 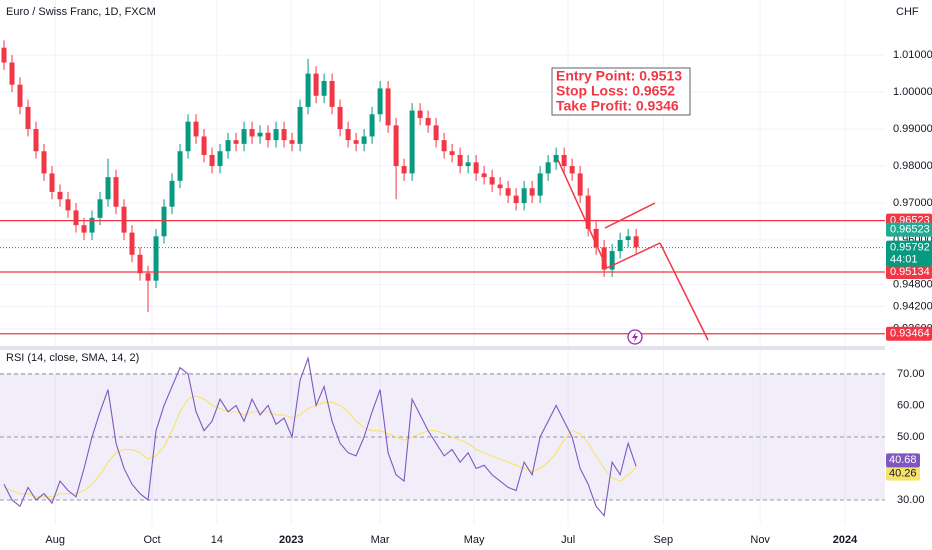 What do you see at coordinates (474, 540) in the screenshot?
I see `x-tick-label: May` at bounding box center [474, 540].